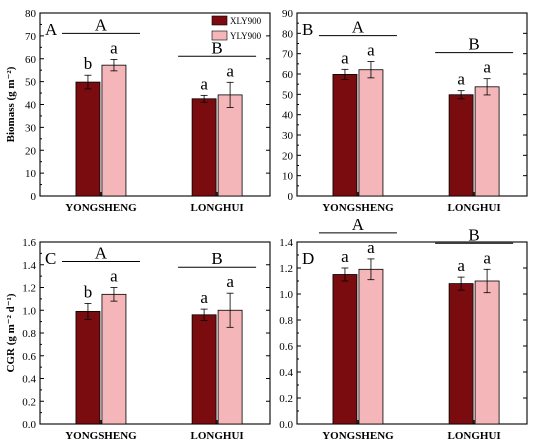 The height and width of the screenshot is (448, 550). Describe the element at coordinates (308, 258) in the screenshot. I see `panel-letter: D` at that location.